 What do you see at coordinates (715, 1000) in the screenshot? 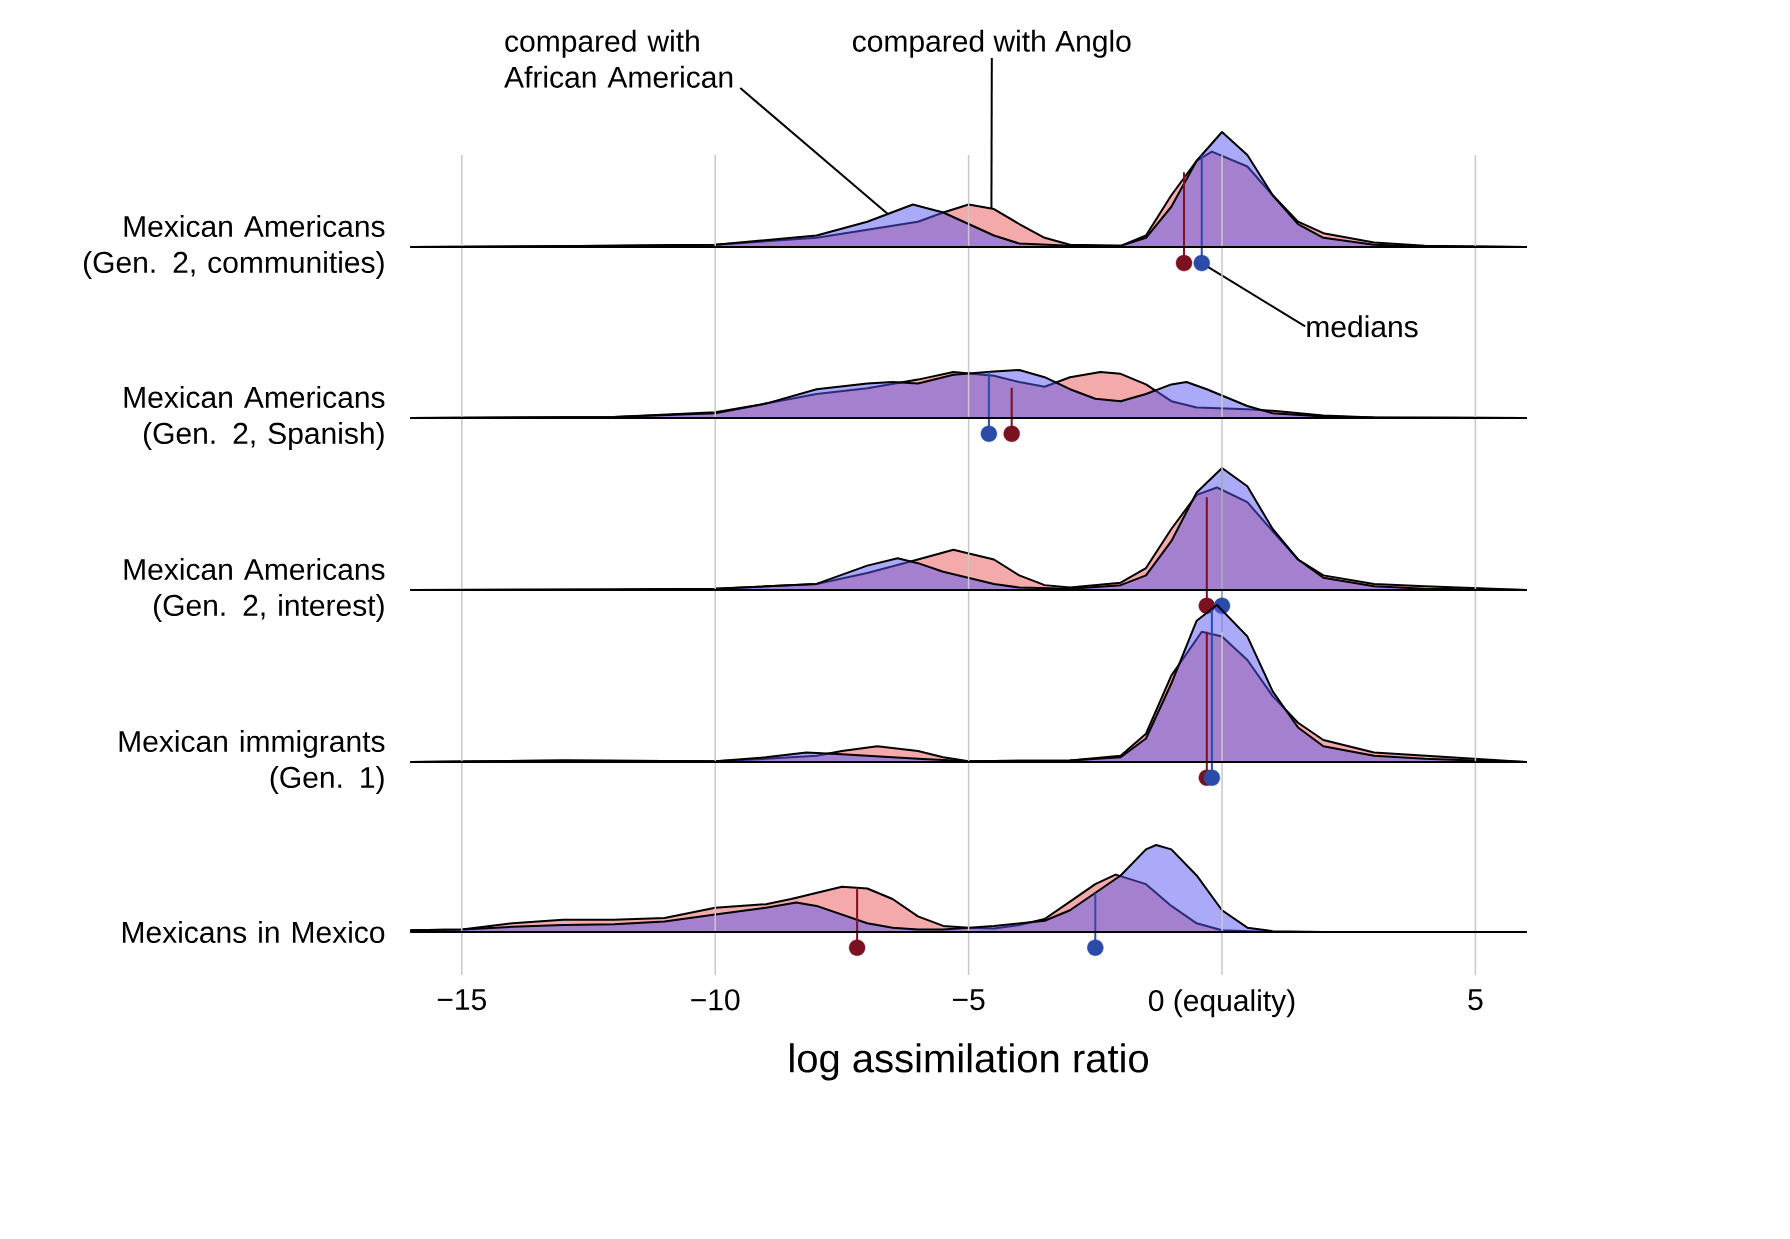
I see `x-tick-label: −10` at bounding box center [715, 1000].